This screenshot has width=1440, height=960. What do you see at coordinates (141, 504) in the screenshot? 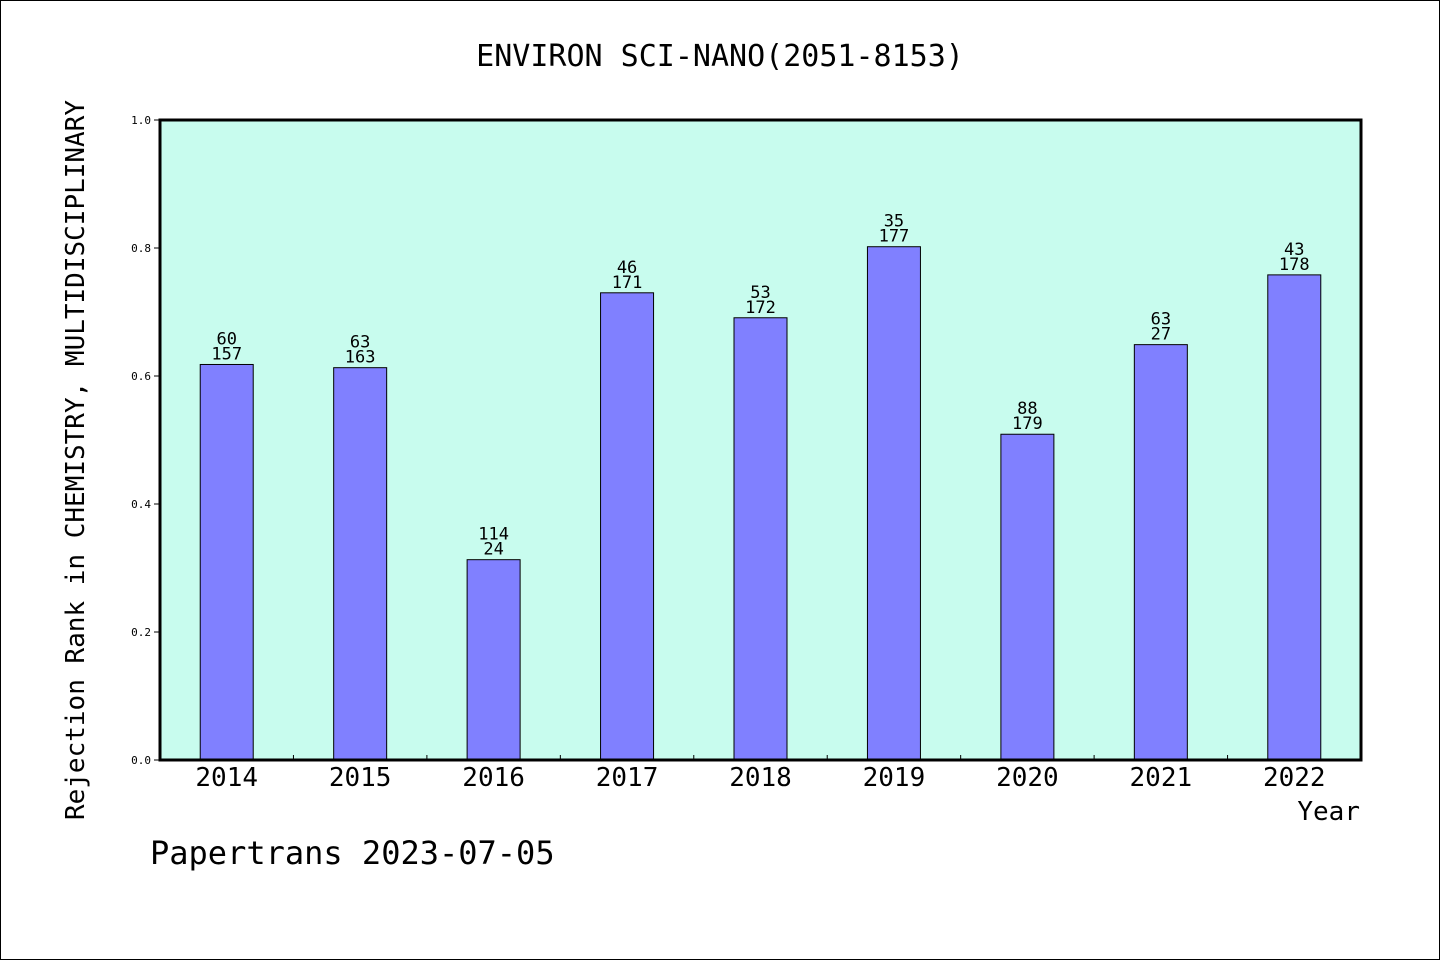
I see `y-tick-label: 0.4` at bounding box center [141, 504].